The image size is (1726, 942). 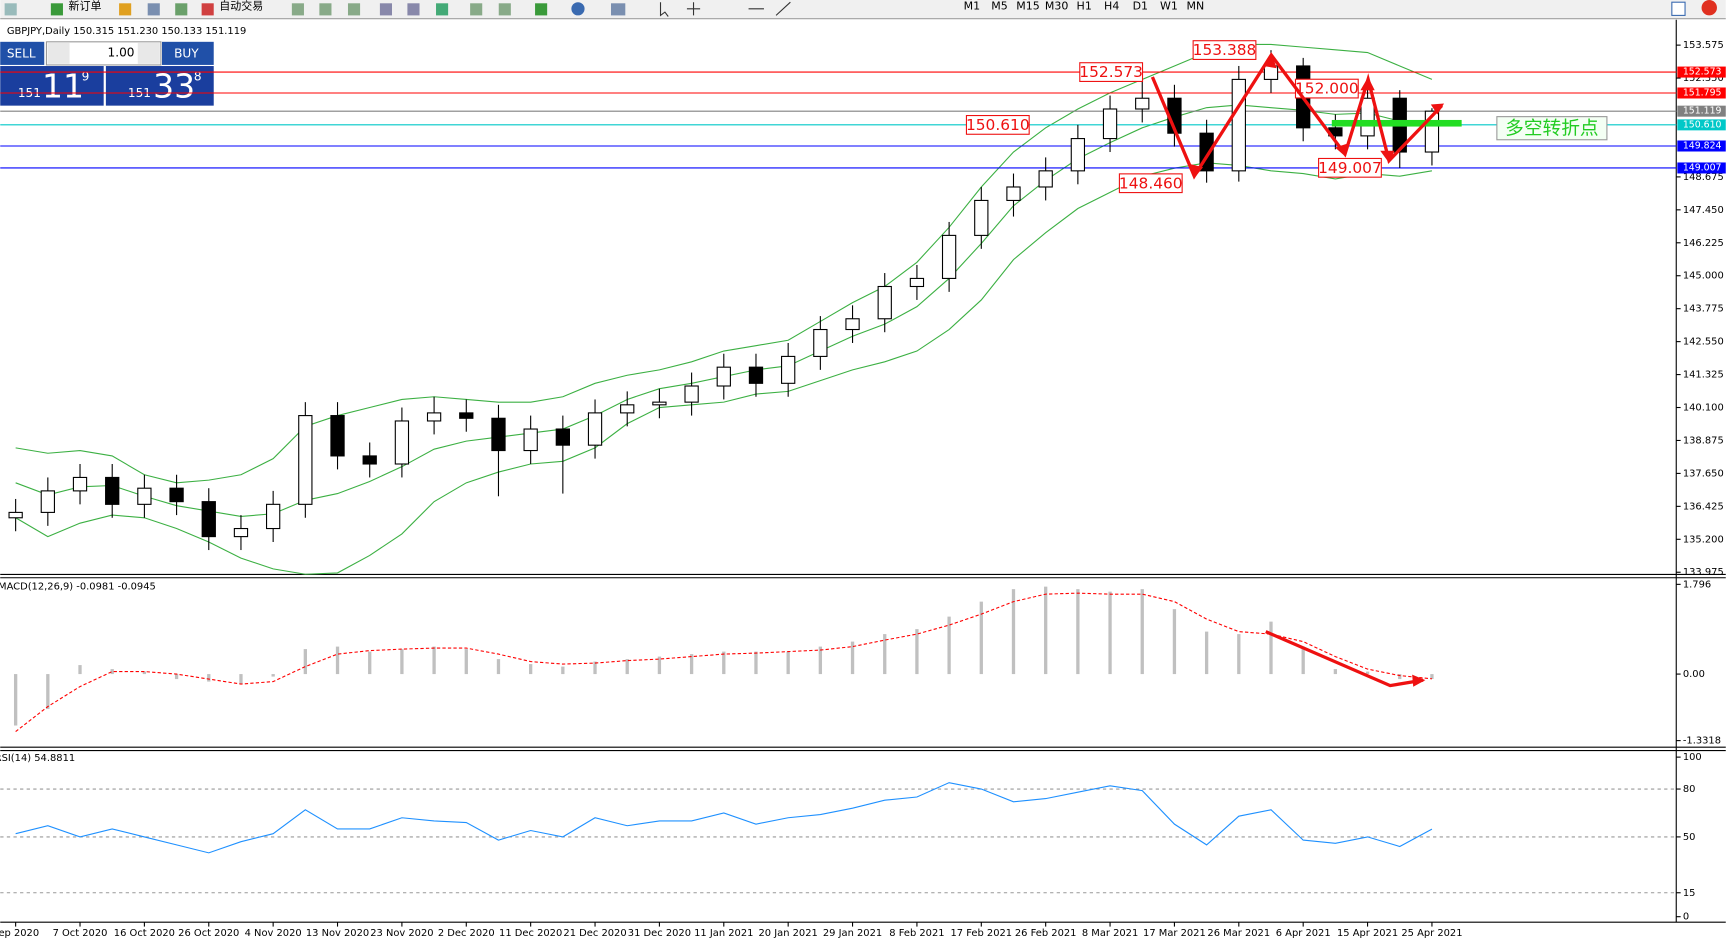 I want to click on lot-down, so click(x=58, y=53).